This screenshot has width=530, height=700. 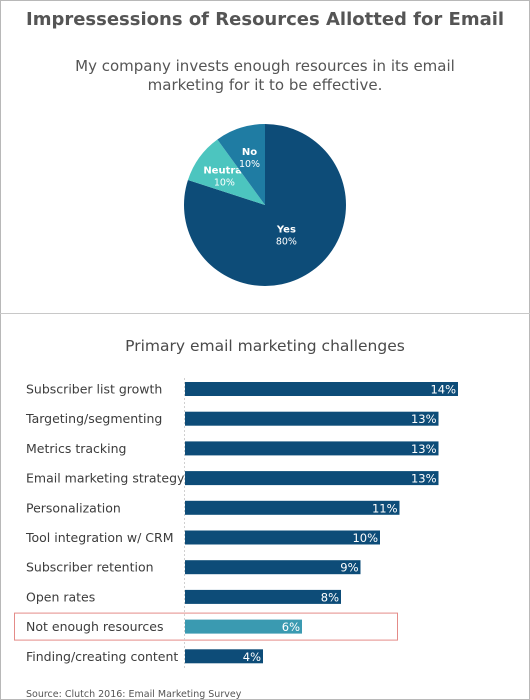 I want to click on pie-slice-label: Neutral, so click(x=224, y=171).